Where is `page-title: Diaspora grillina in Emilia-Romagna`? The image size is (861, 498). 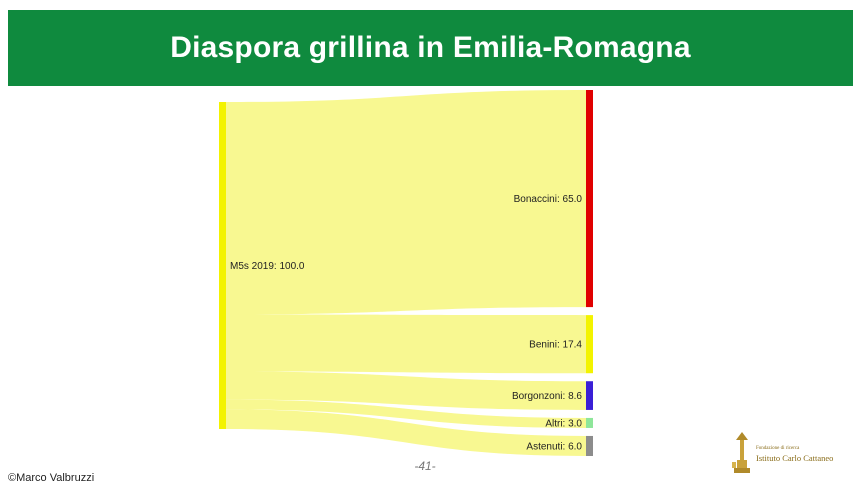
page-title: Diaspora grillina in Emilia-Romagna is located at coordinates (430, 47).